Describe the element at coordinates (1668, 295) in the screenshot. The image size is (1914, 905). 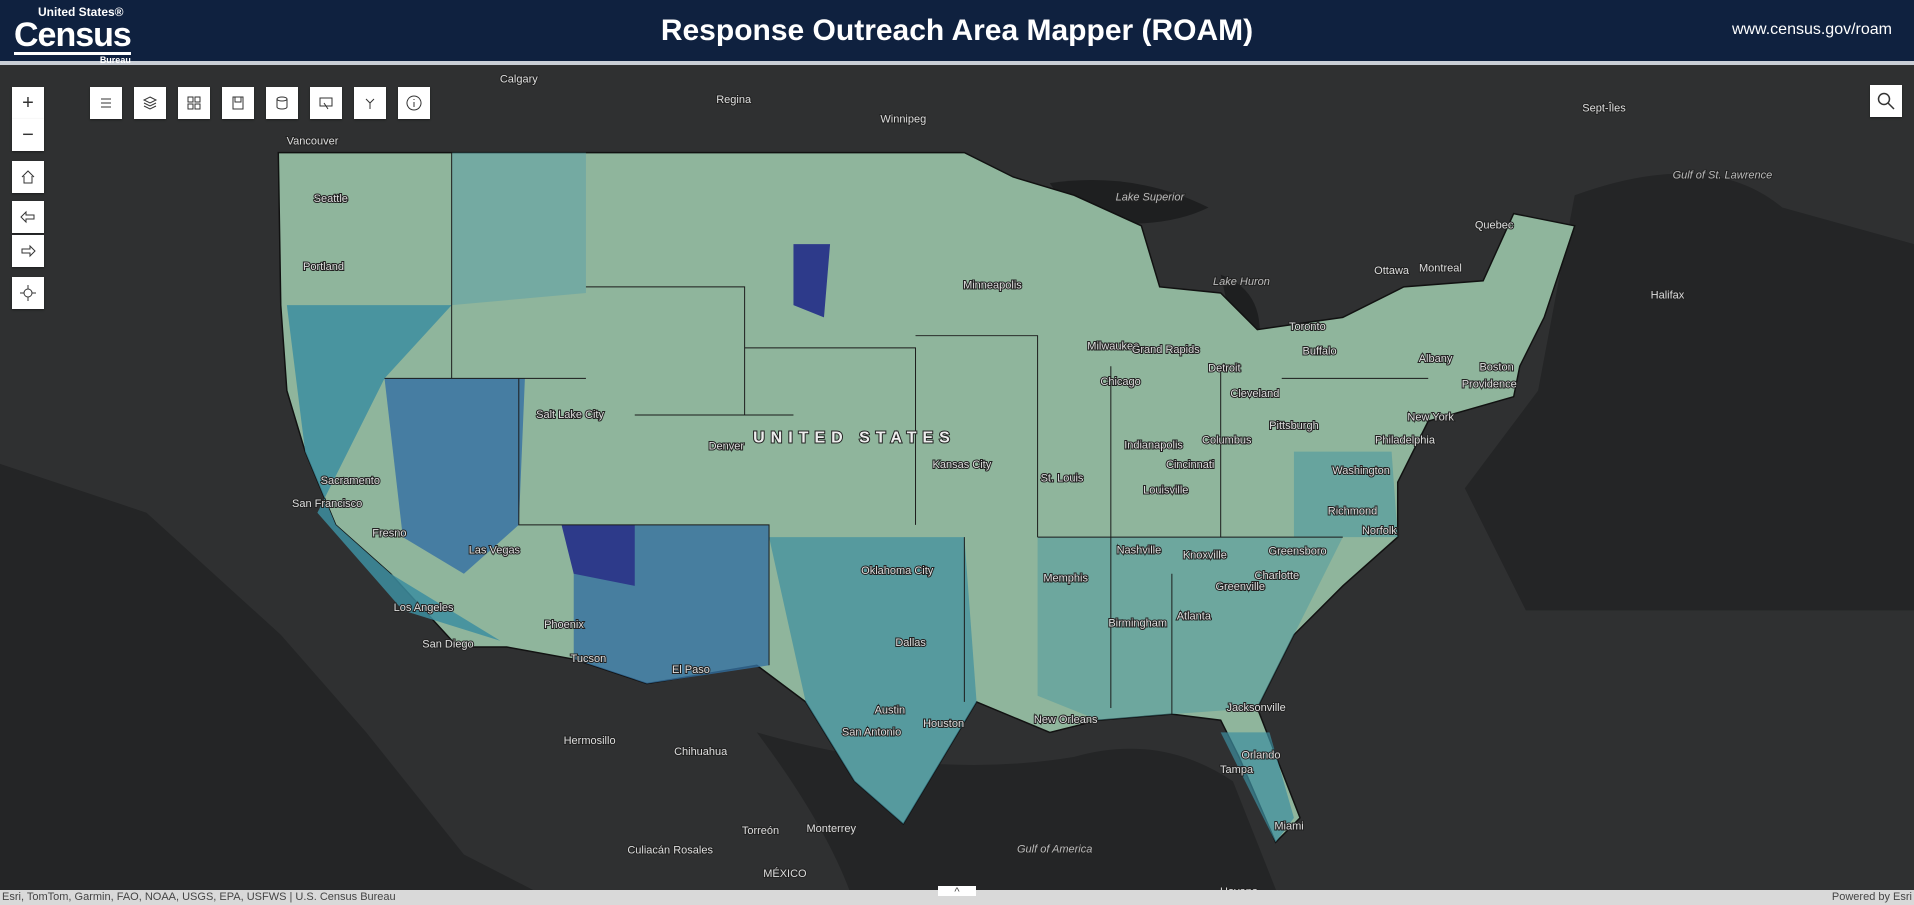
I see `map-label: Halifax` at that location.